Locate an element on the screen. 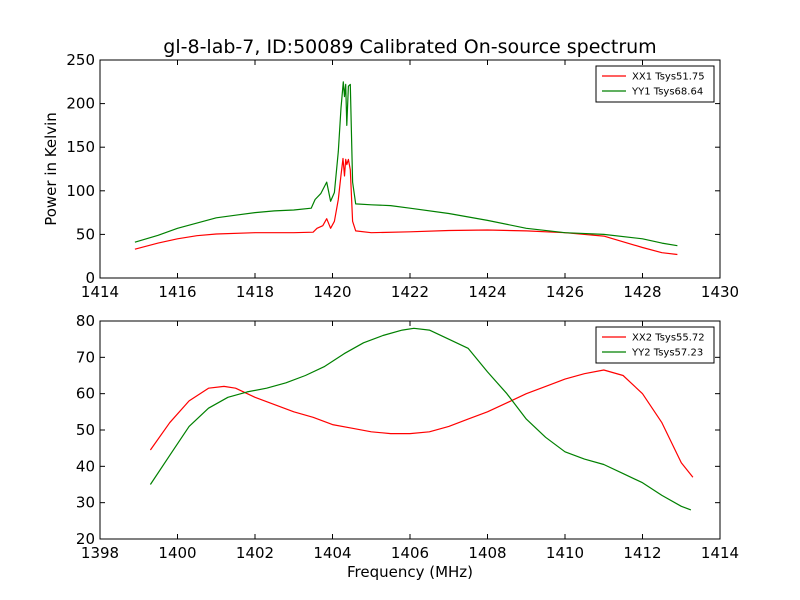  legend-label: YY1 Tsys68.64 is located at coordinates (667, 92).